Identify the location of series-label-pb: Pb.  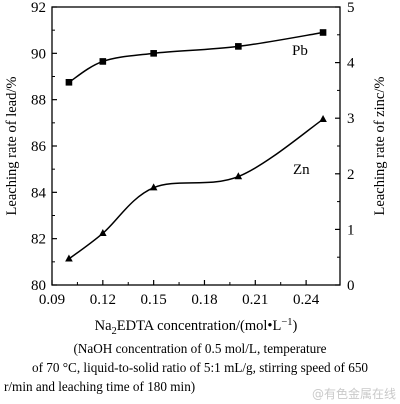
(300, 51).